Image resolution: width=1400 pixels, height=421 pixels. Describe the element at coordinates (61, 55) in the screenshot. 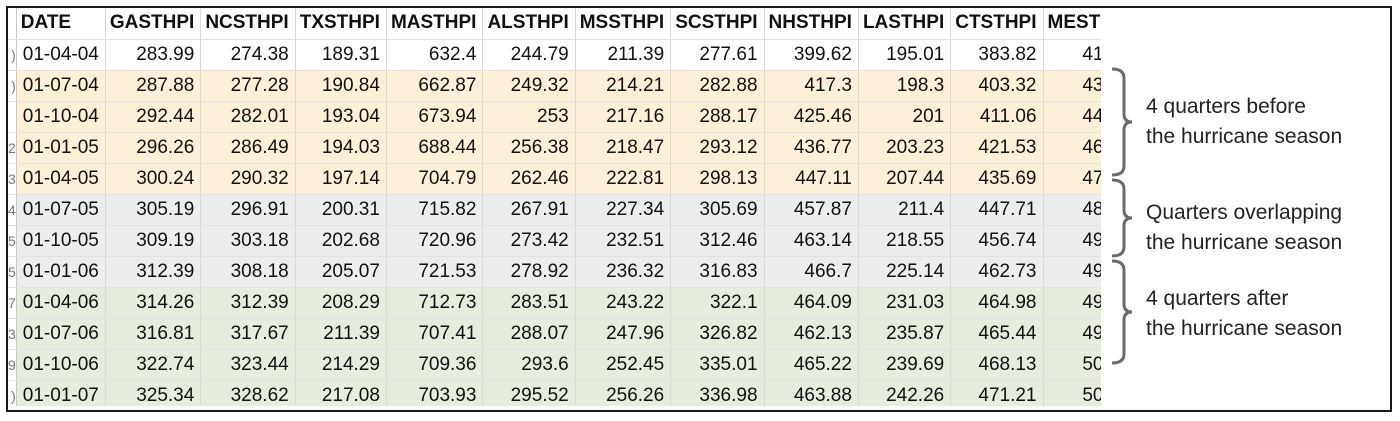

I see `date-cell: 01-04-04` at that location.